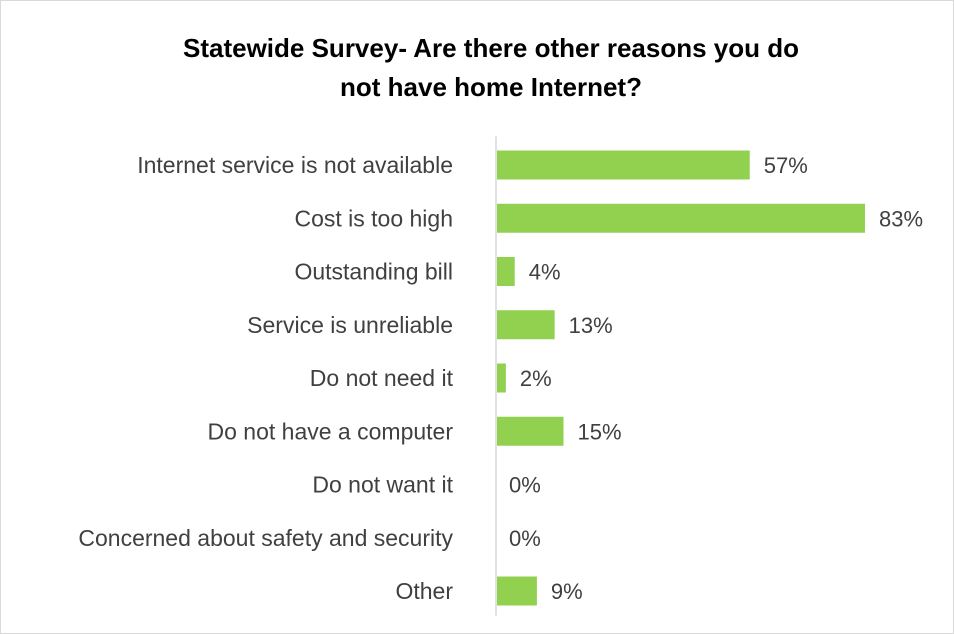  What do you see at coordinates (295, 165) in the screenshot?
I see `category-label: Internet service is not available` at bounding box center [295, 165].